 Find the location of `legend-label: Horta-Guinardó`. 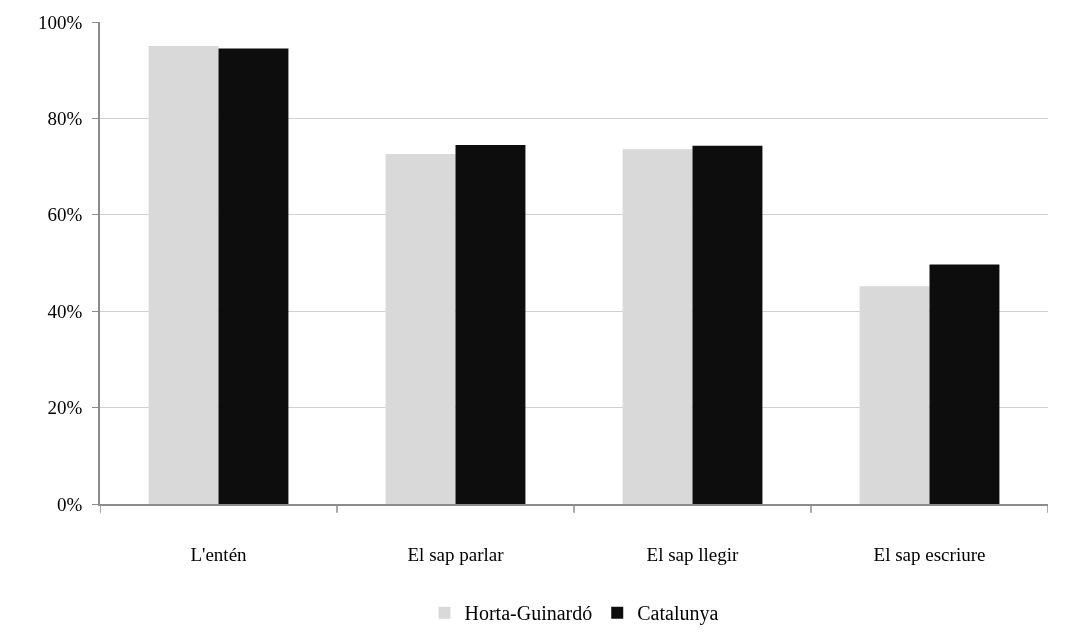

legend-label: Horta-Guinardó is located at coordinates (528, 613).